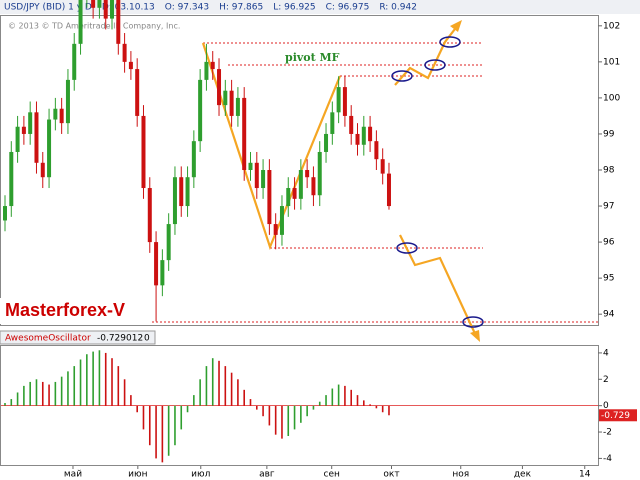  What do you see at coordinates (348, 8) in the screenshot?
I see `header-field: C: 96.975` at bounding box center [348, 8].